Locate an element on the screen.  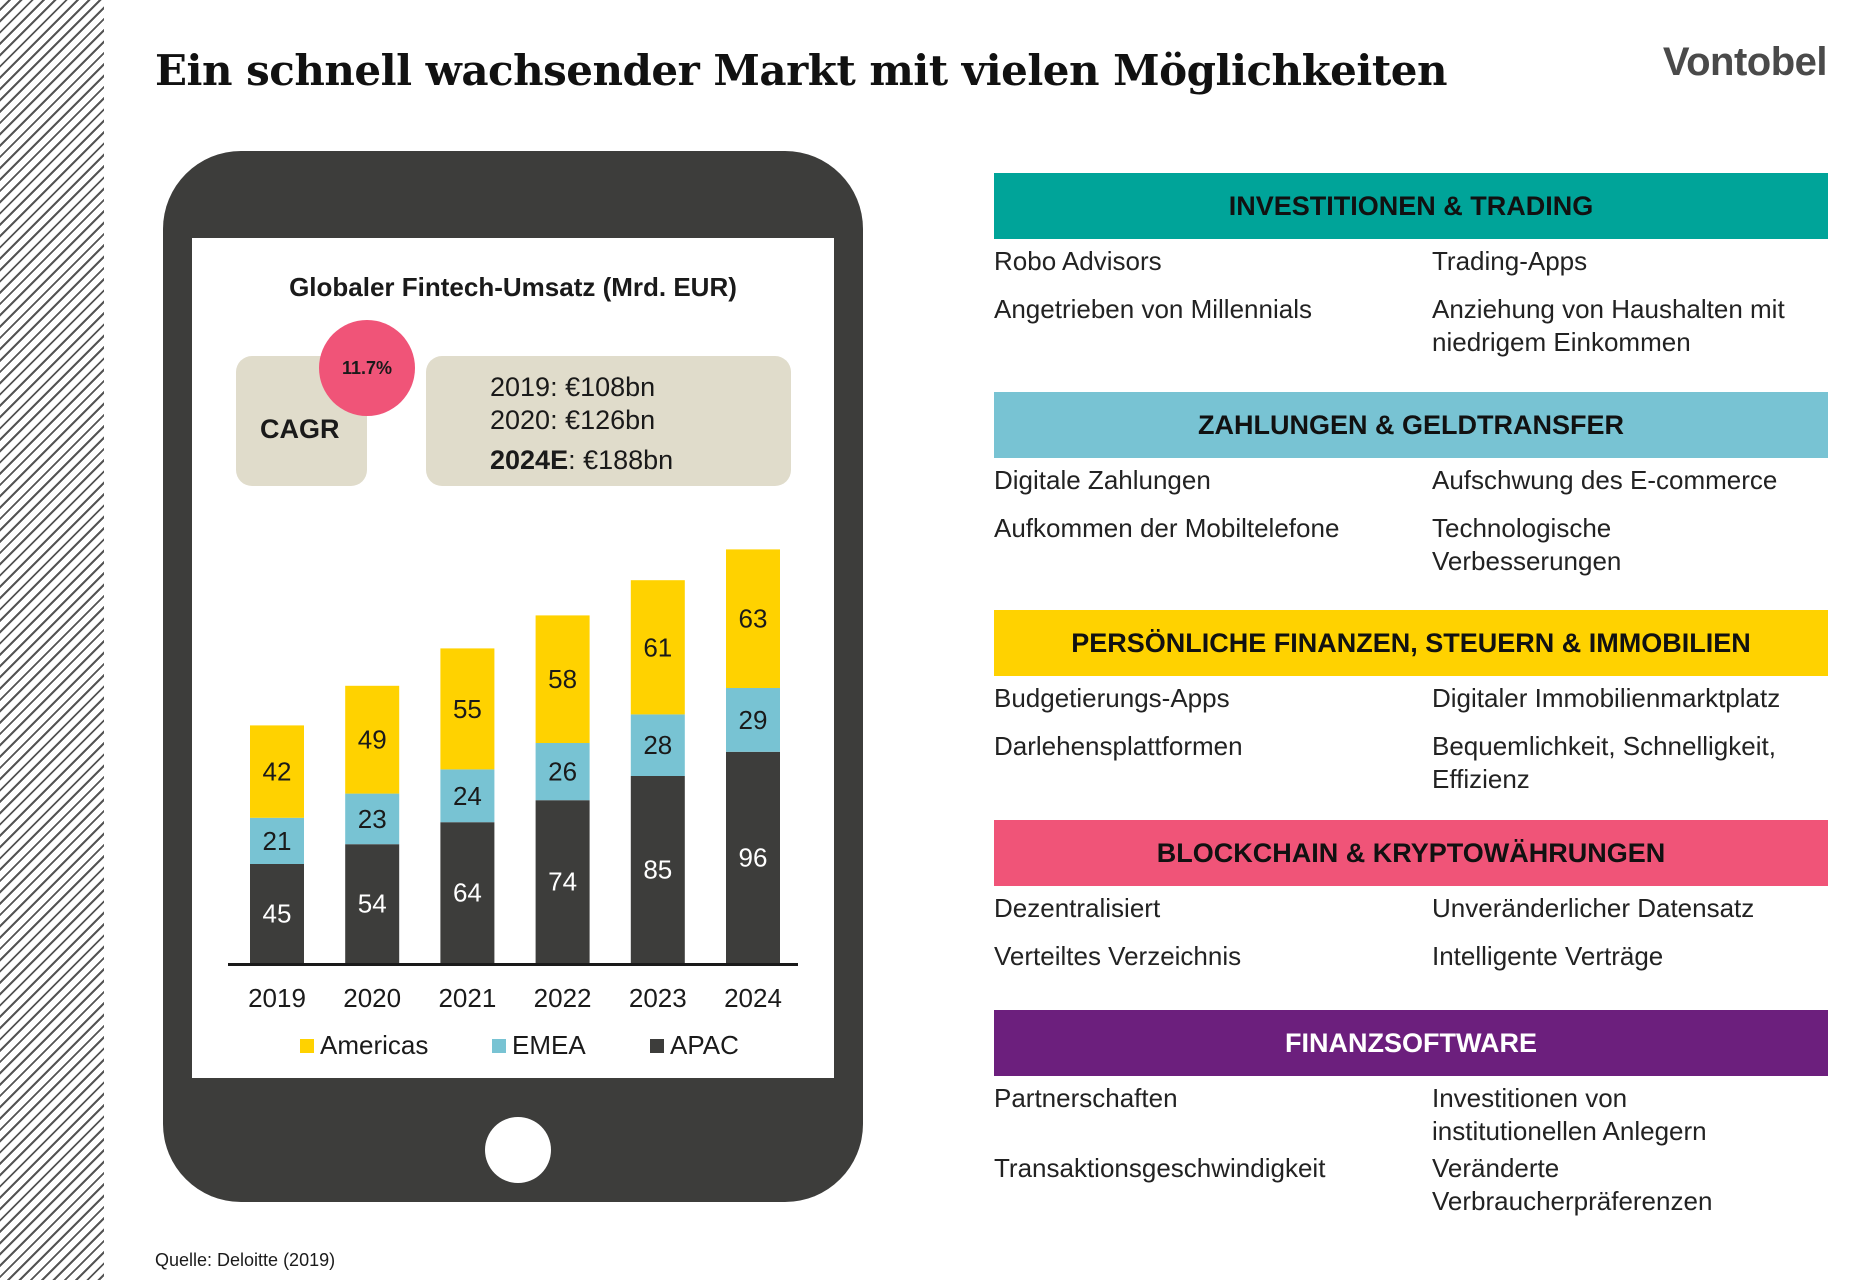
section-item-right-2: Veränderte Verbraucherpräferenzen is located at coordinates (1572, 1184).